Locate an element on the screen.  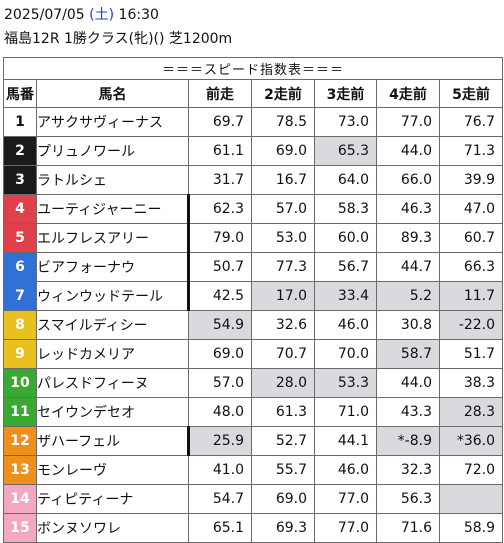
weekday-label: 土 is located at coordinates (101, 15).